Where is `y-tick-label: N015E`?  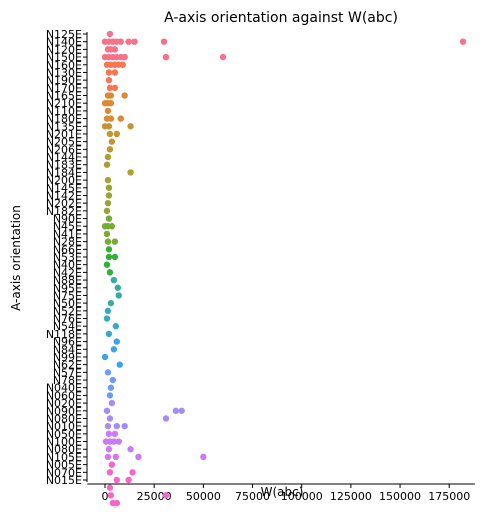
y-tick-label: N015E is located at coordinates (64, 480).